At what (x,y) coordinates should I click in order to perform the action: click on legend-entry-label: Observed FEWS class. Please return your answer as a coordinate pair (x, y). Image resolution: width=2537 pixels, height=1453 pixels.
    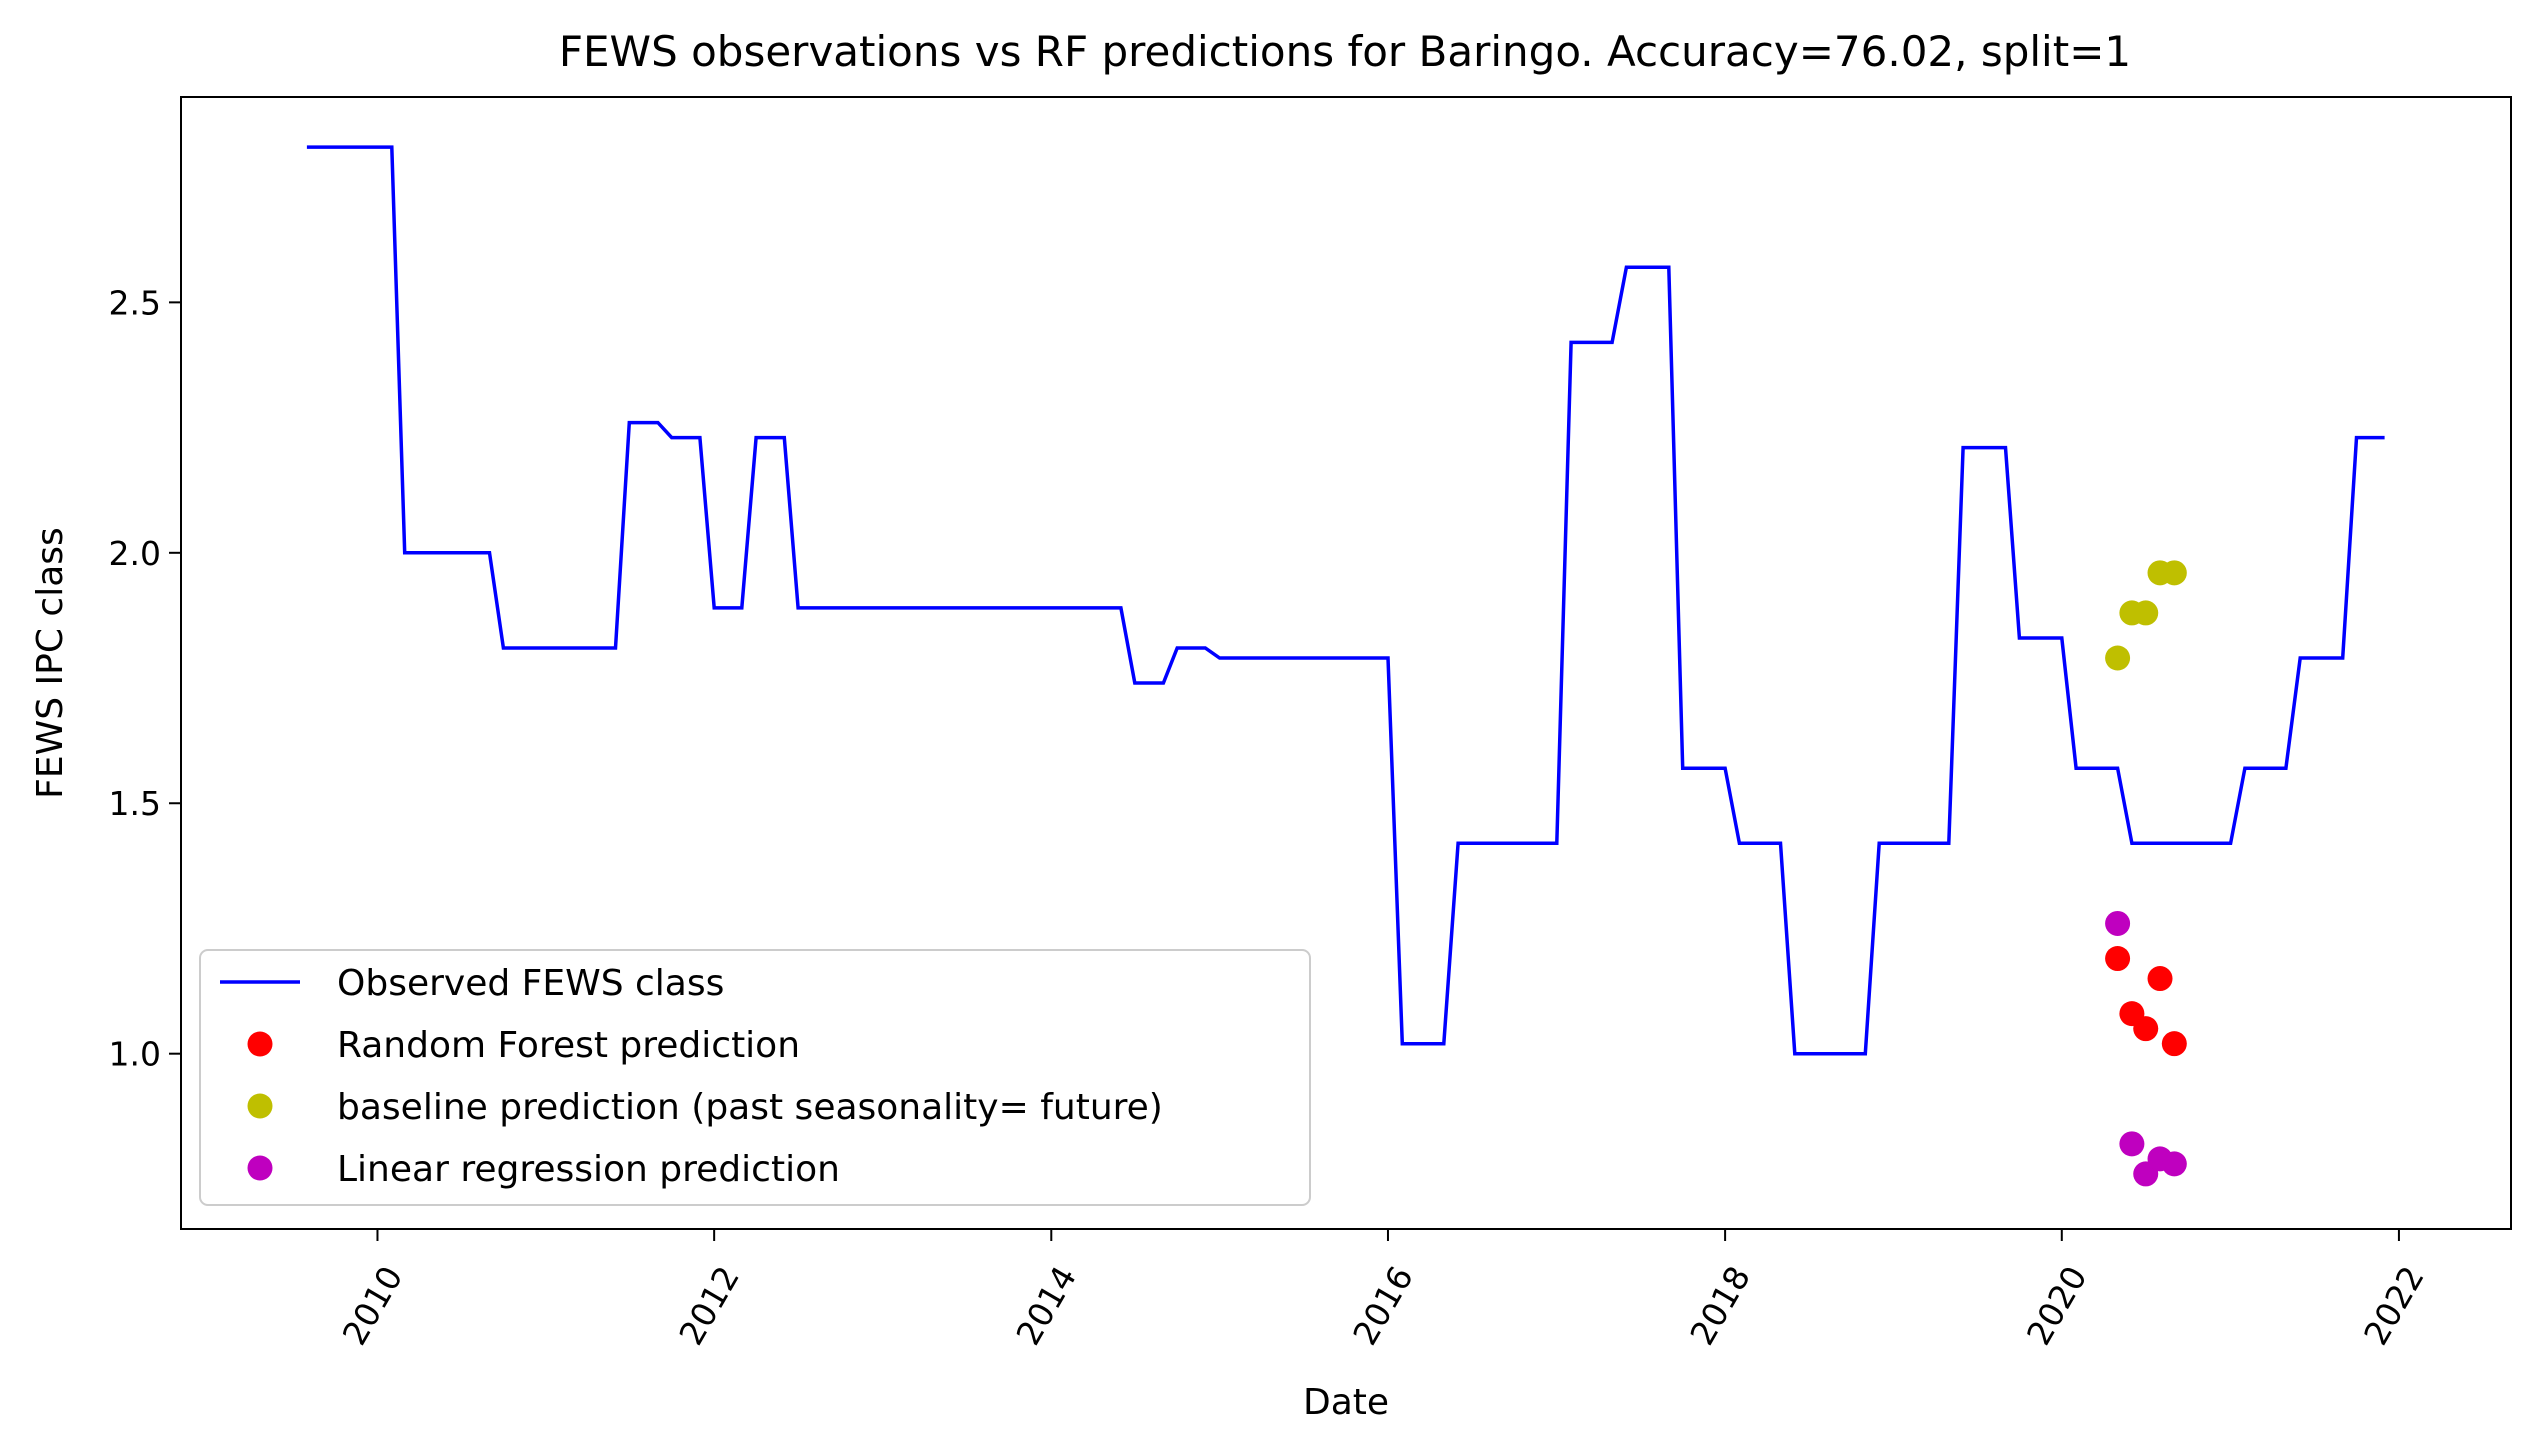
    Looking at the image, I should click on (530, 983).